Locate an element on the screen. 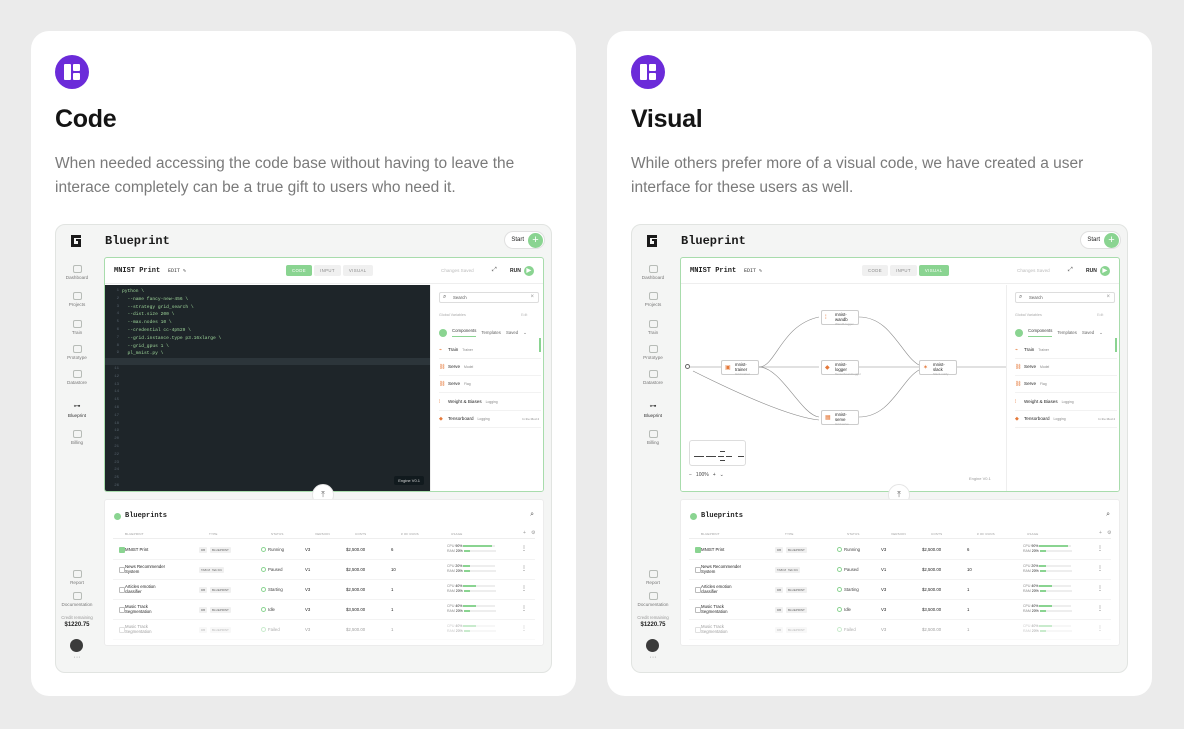  node-mnist-wandb: ⁞ mnist-wandb Wandb.logger is located at coordinates (840, 318).